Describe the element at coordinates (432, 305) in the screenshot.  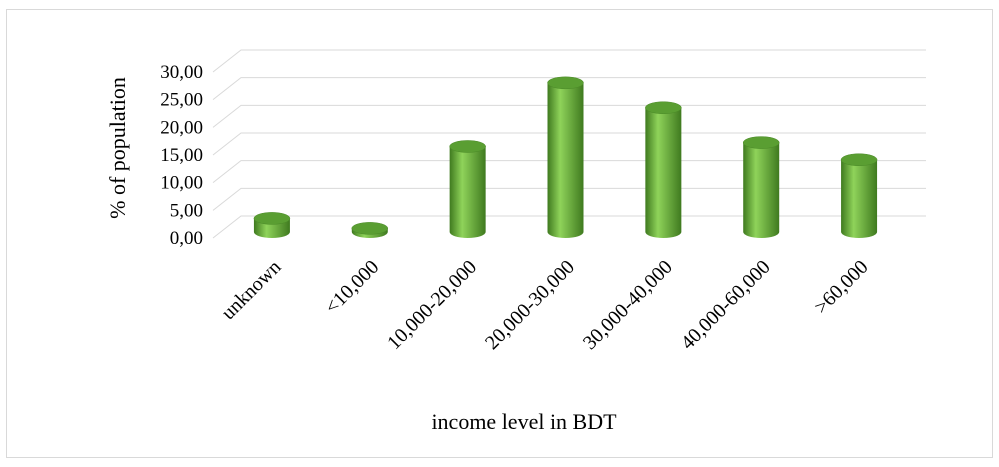
I see `x-category-label: 10,000-20,000` at that location.